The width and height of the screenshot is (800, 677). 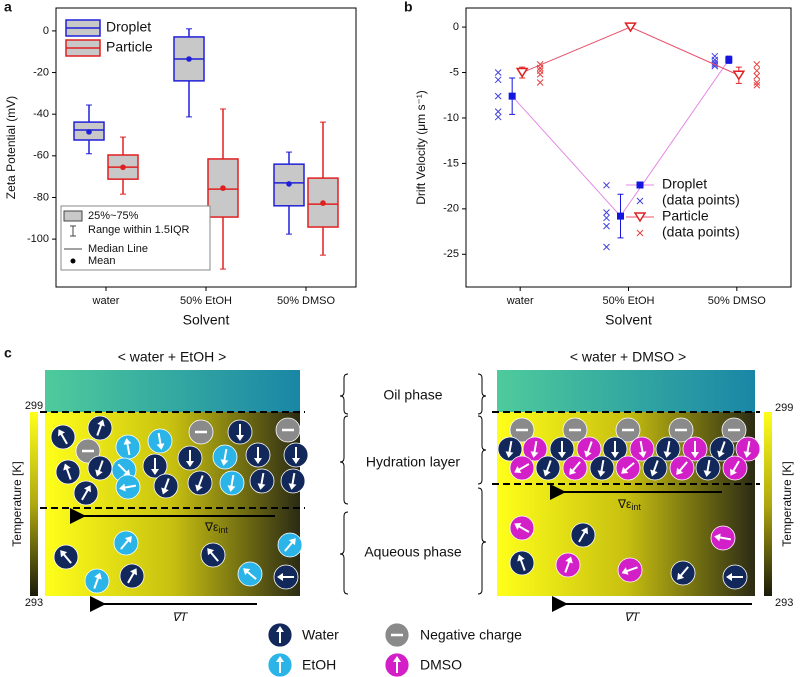 What do you see at coordinates (784, 408) in the screenshot?
I see `colorbar-max: 299` at bounding box center [784, 408].